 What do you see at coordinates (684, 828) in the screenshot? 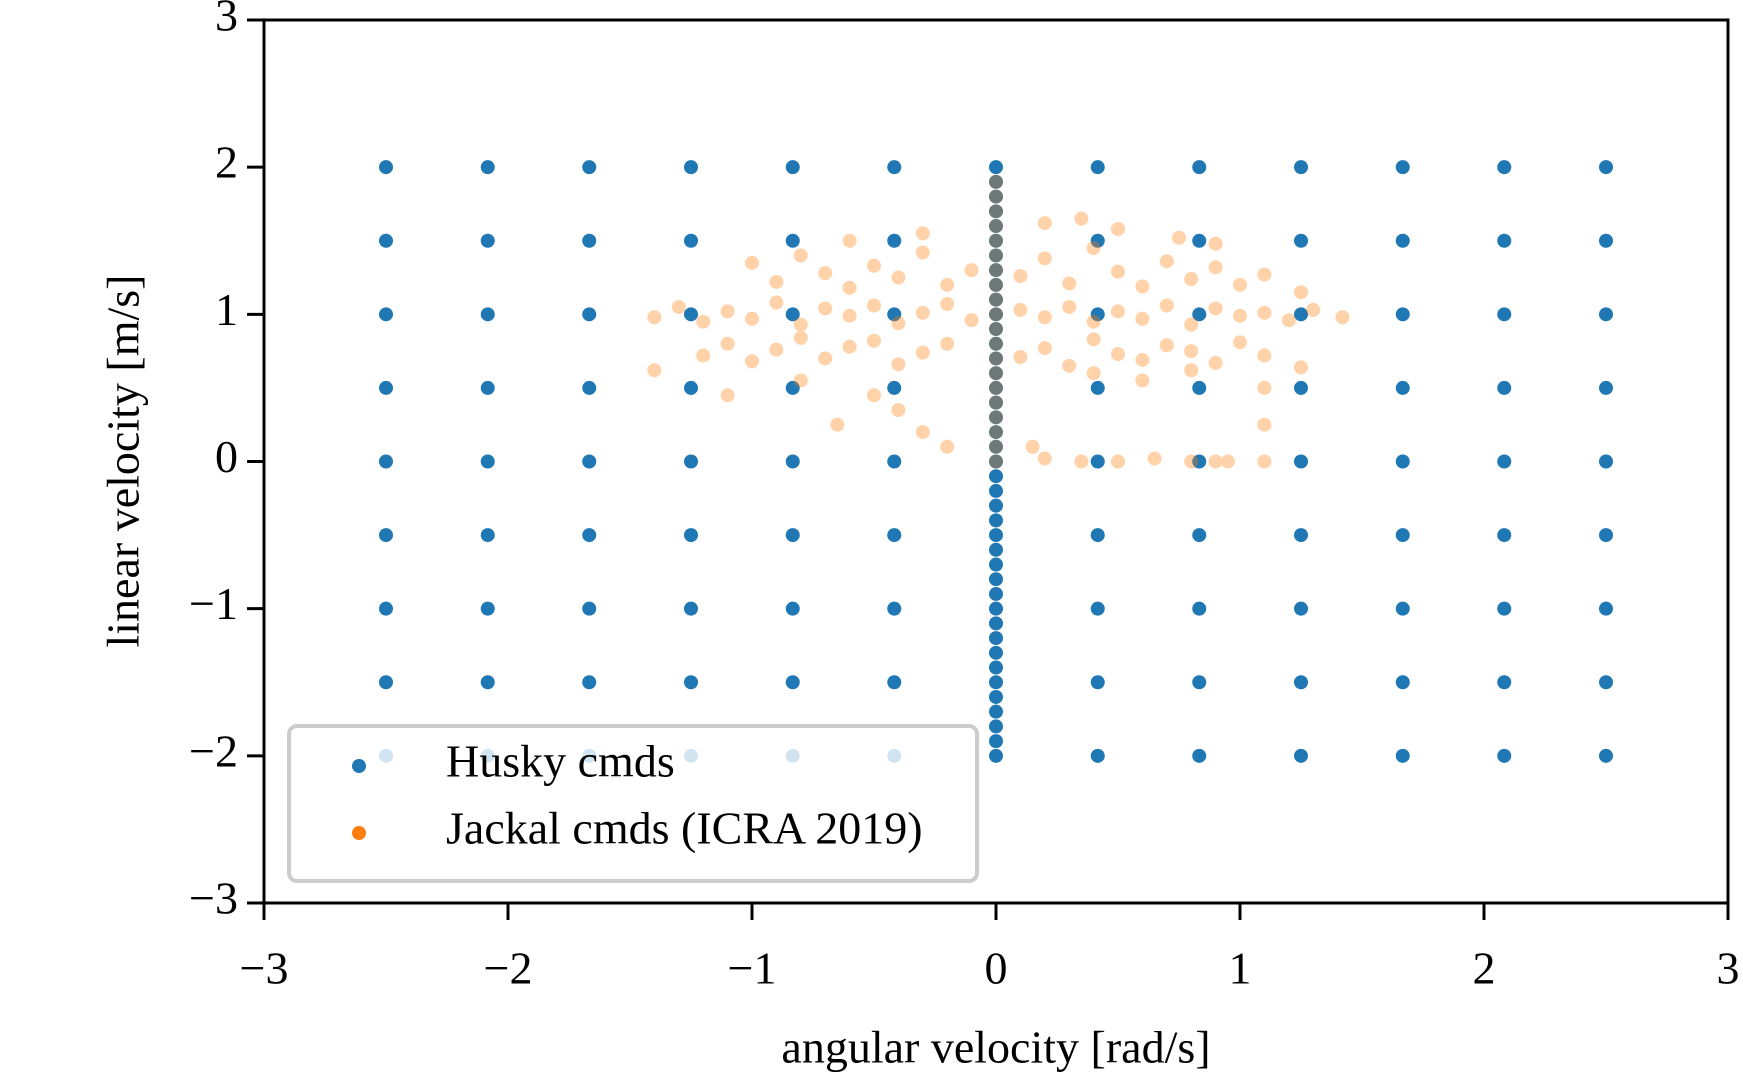
I see `legend-label: Jackal cmds (ICRA 2019)` at bounding box center [684, 828].